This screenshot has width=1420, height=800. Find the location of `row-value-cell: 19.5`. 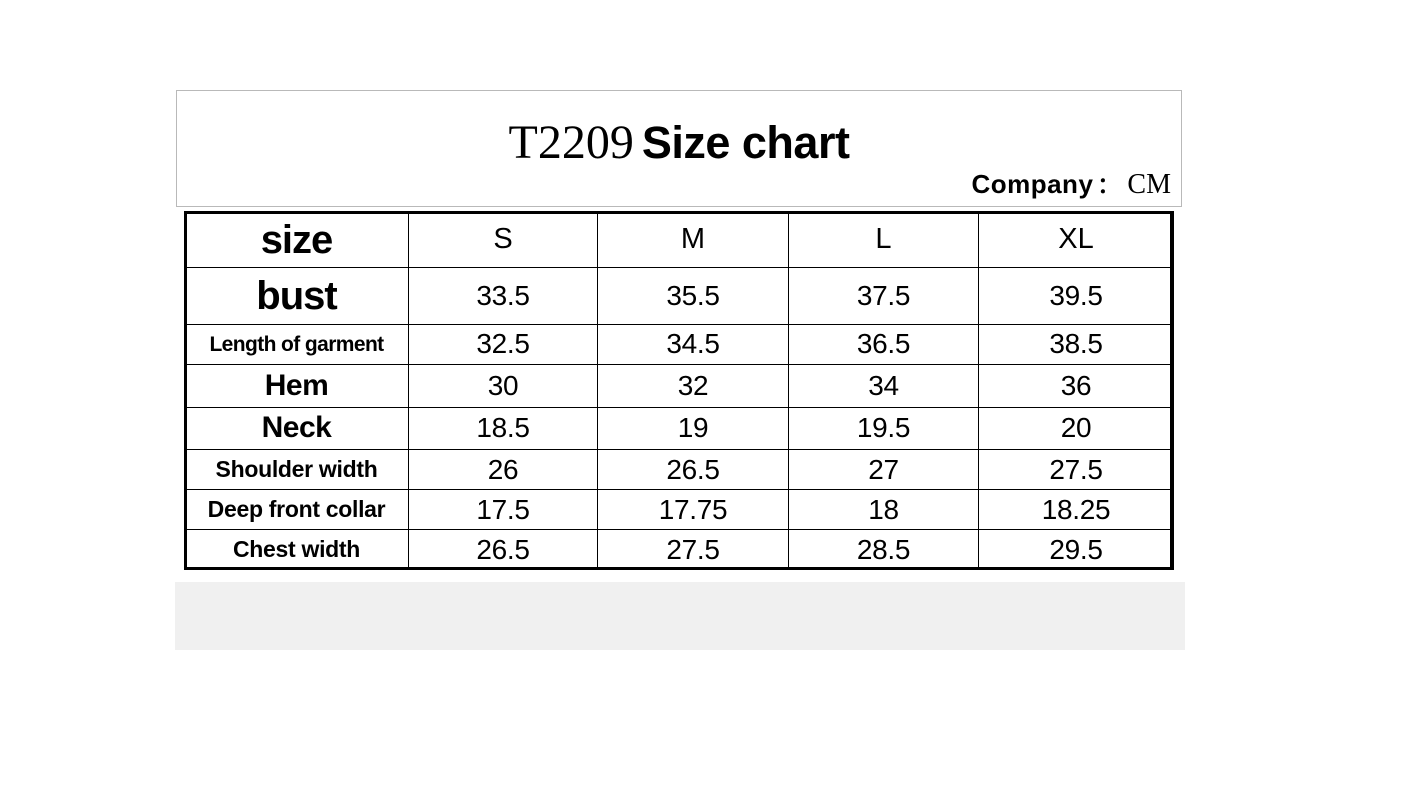

row-value-cell: 19.5 is located at coordinates (883, 428).